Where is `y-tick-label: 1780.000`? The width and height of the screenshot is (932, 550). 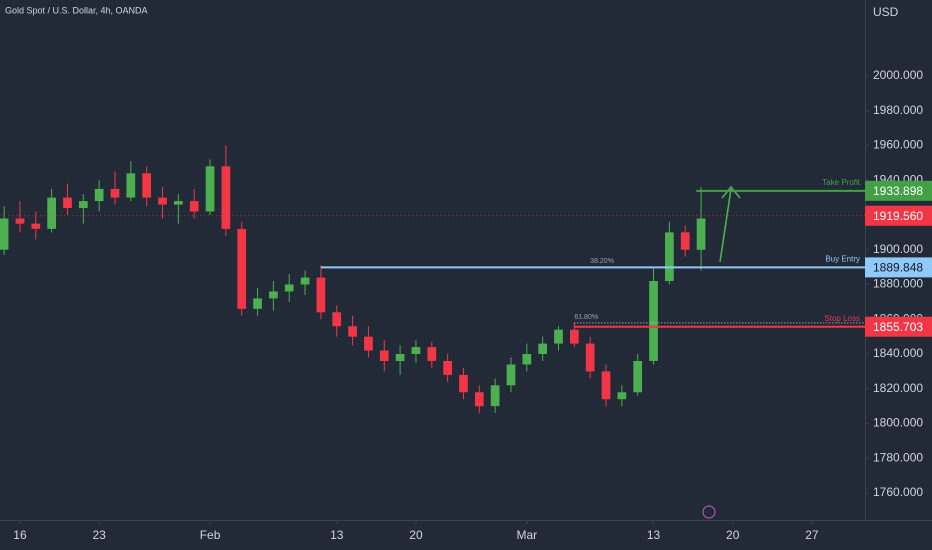
y-tick-label: 1780.000 is located at coordinates (898, 457).